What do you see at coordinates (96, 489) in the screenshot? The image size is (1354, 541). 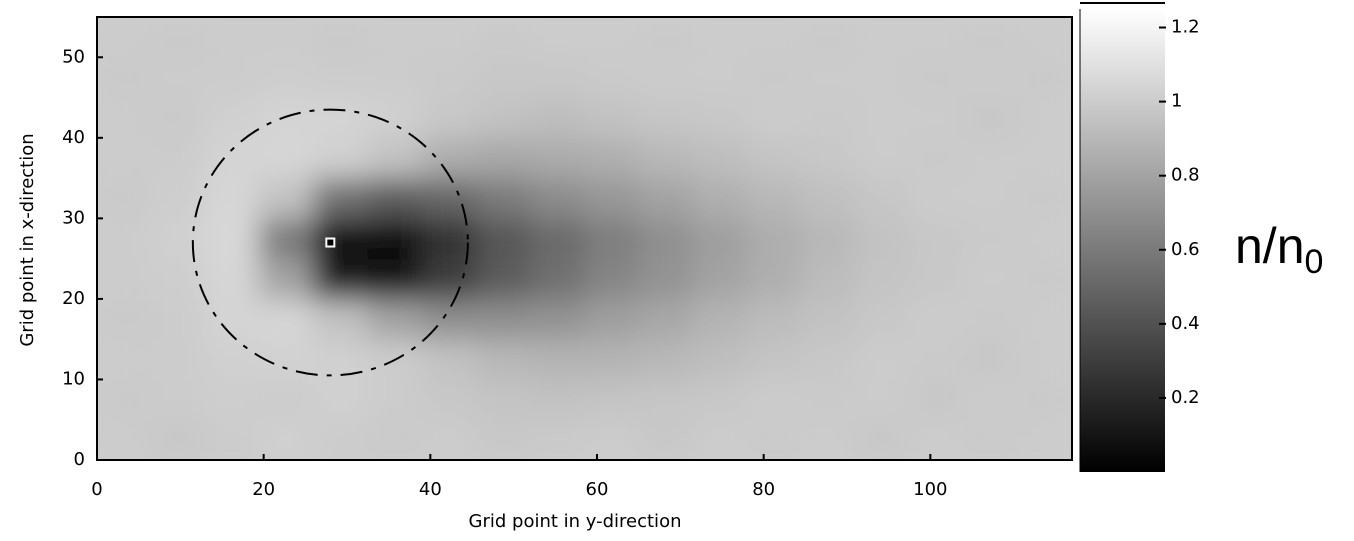 I see `x-tick-label: 0` at bounding box center [96, 489].